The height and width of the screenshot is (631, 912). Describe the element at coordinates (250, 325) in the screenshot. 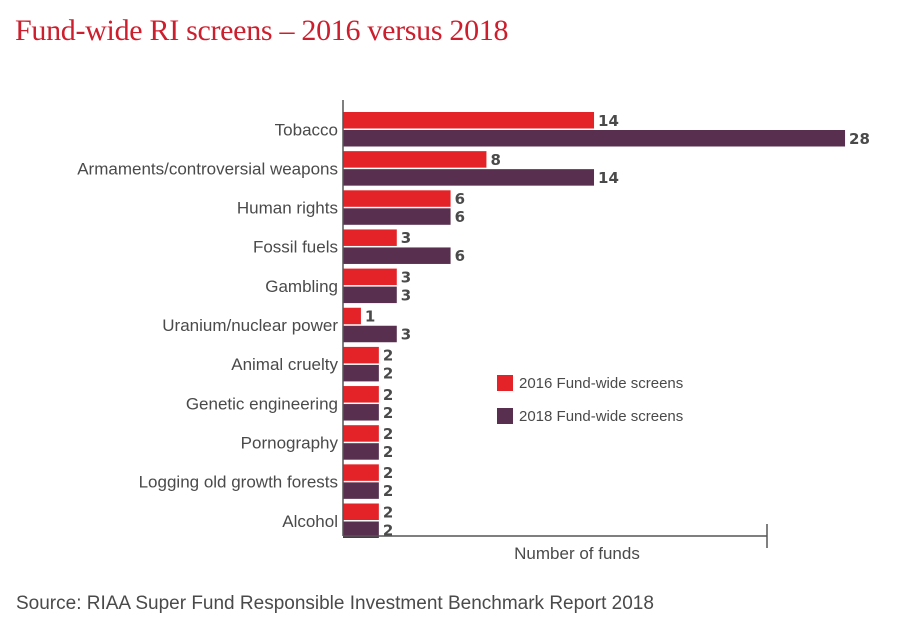

I see `category-label: Uranium/nuclear power` at that location.